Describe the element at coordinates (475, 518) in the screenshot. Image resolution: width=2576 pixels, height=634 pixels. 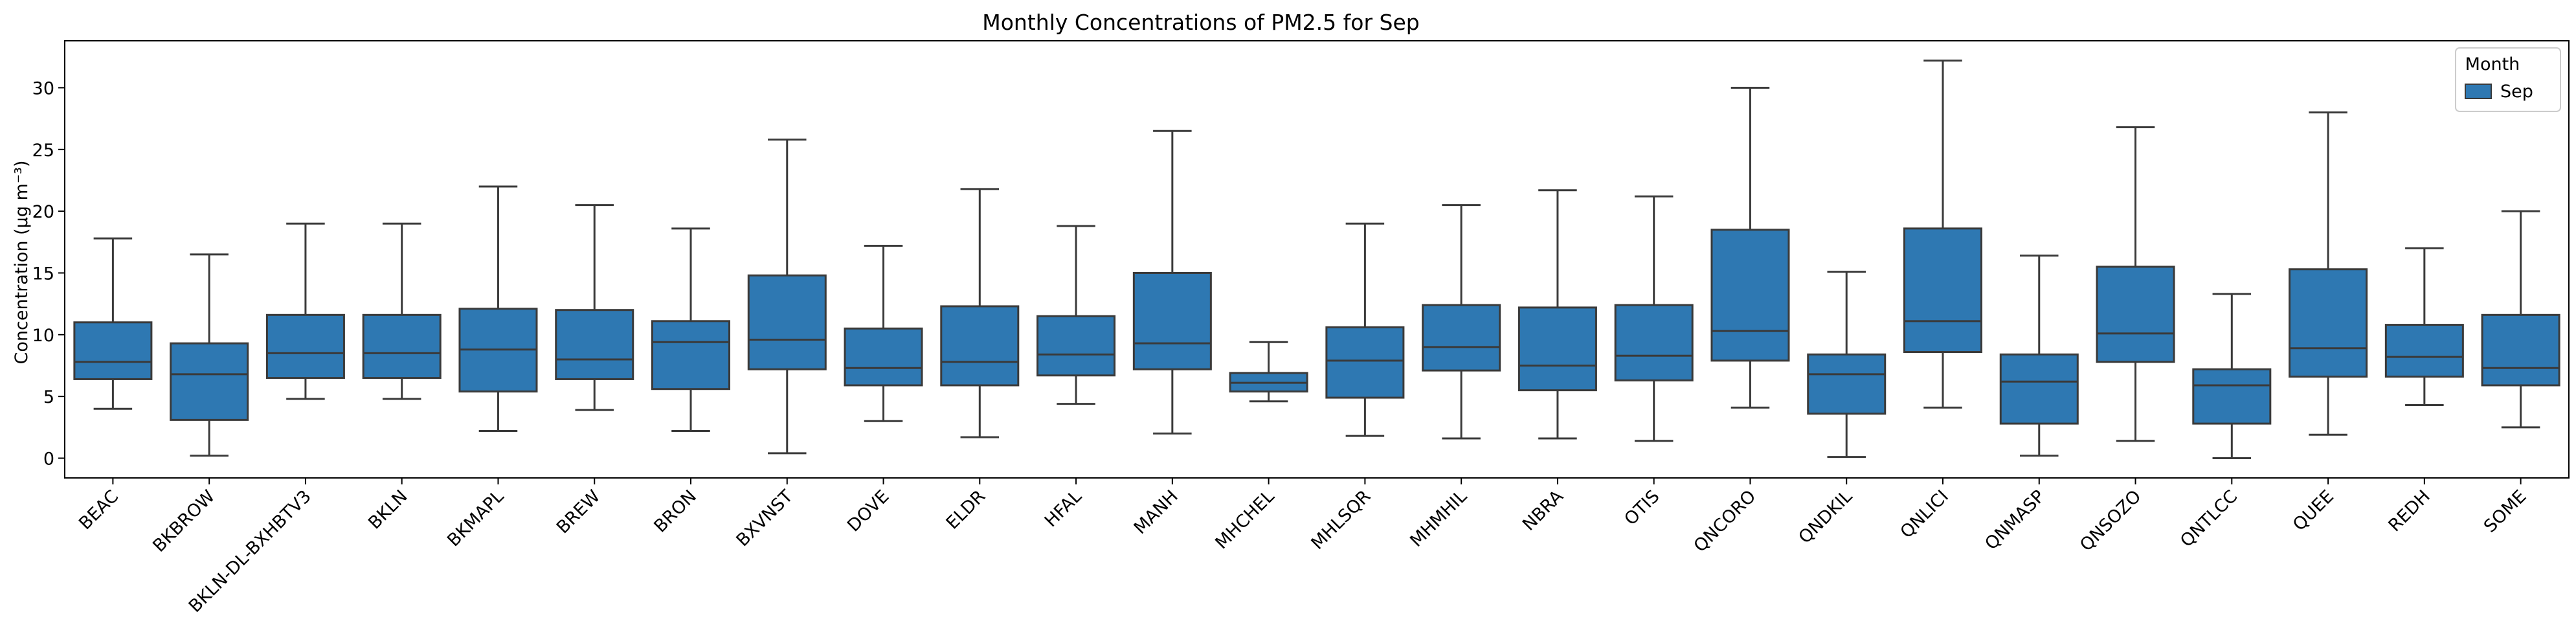
I see `x-tick-label: BKMAPL` at that location.